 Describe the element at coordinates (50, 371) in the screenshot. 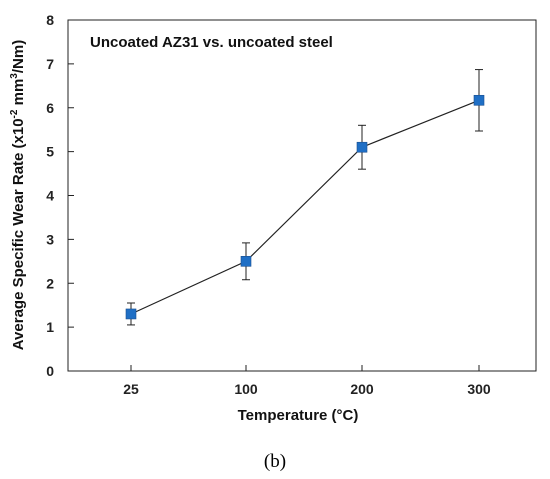

I see `y-tick-label: 0` at that location.